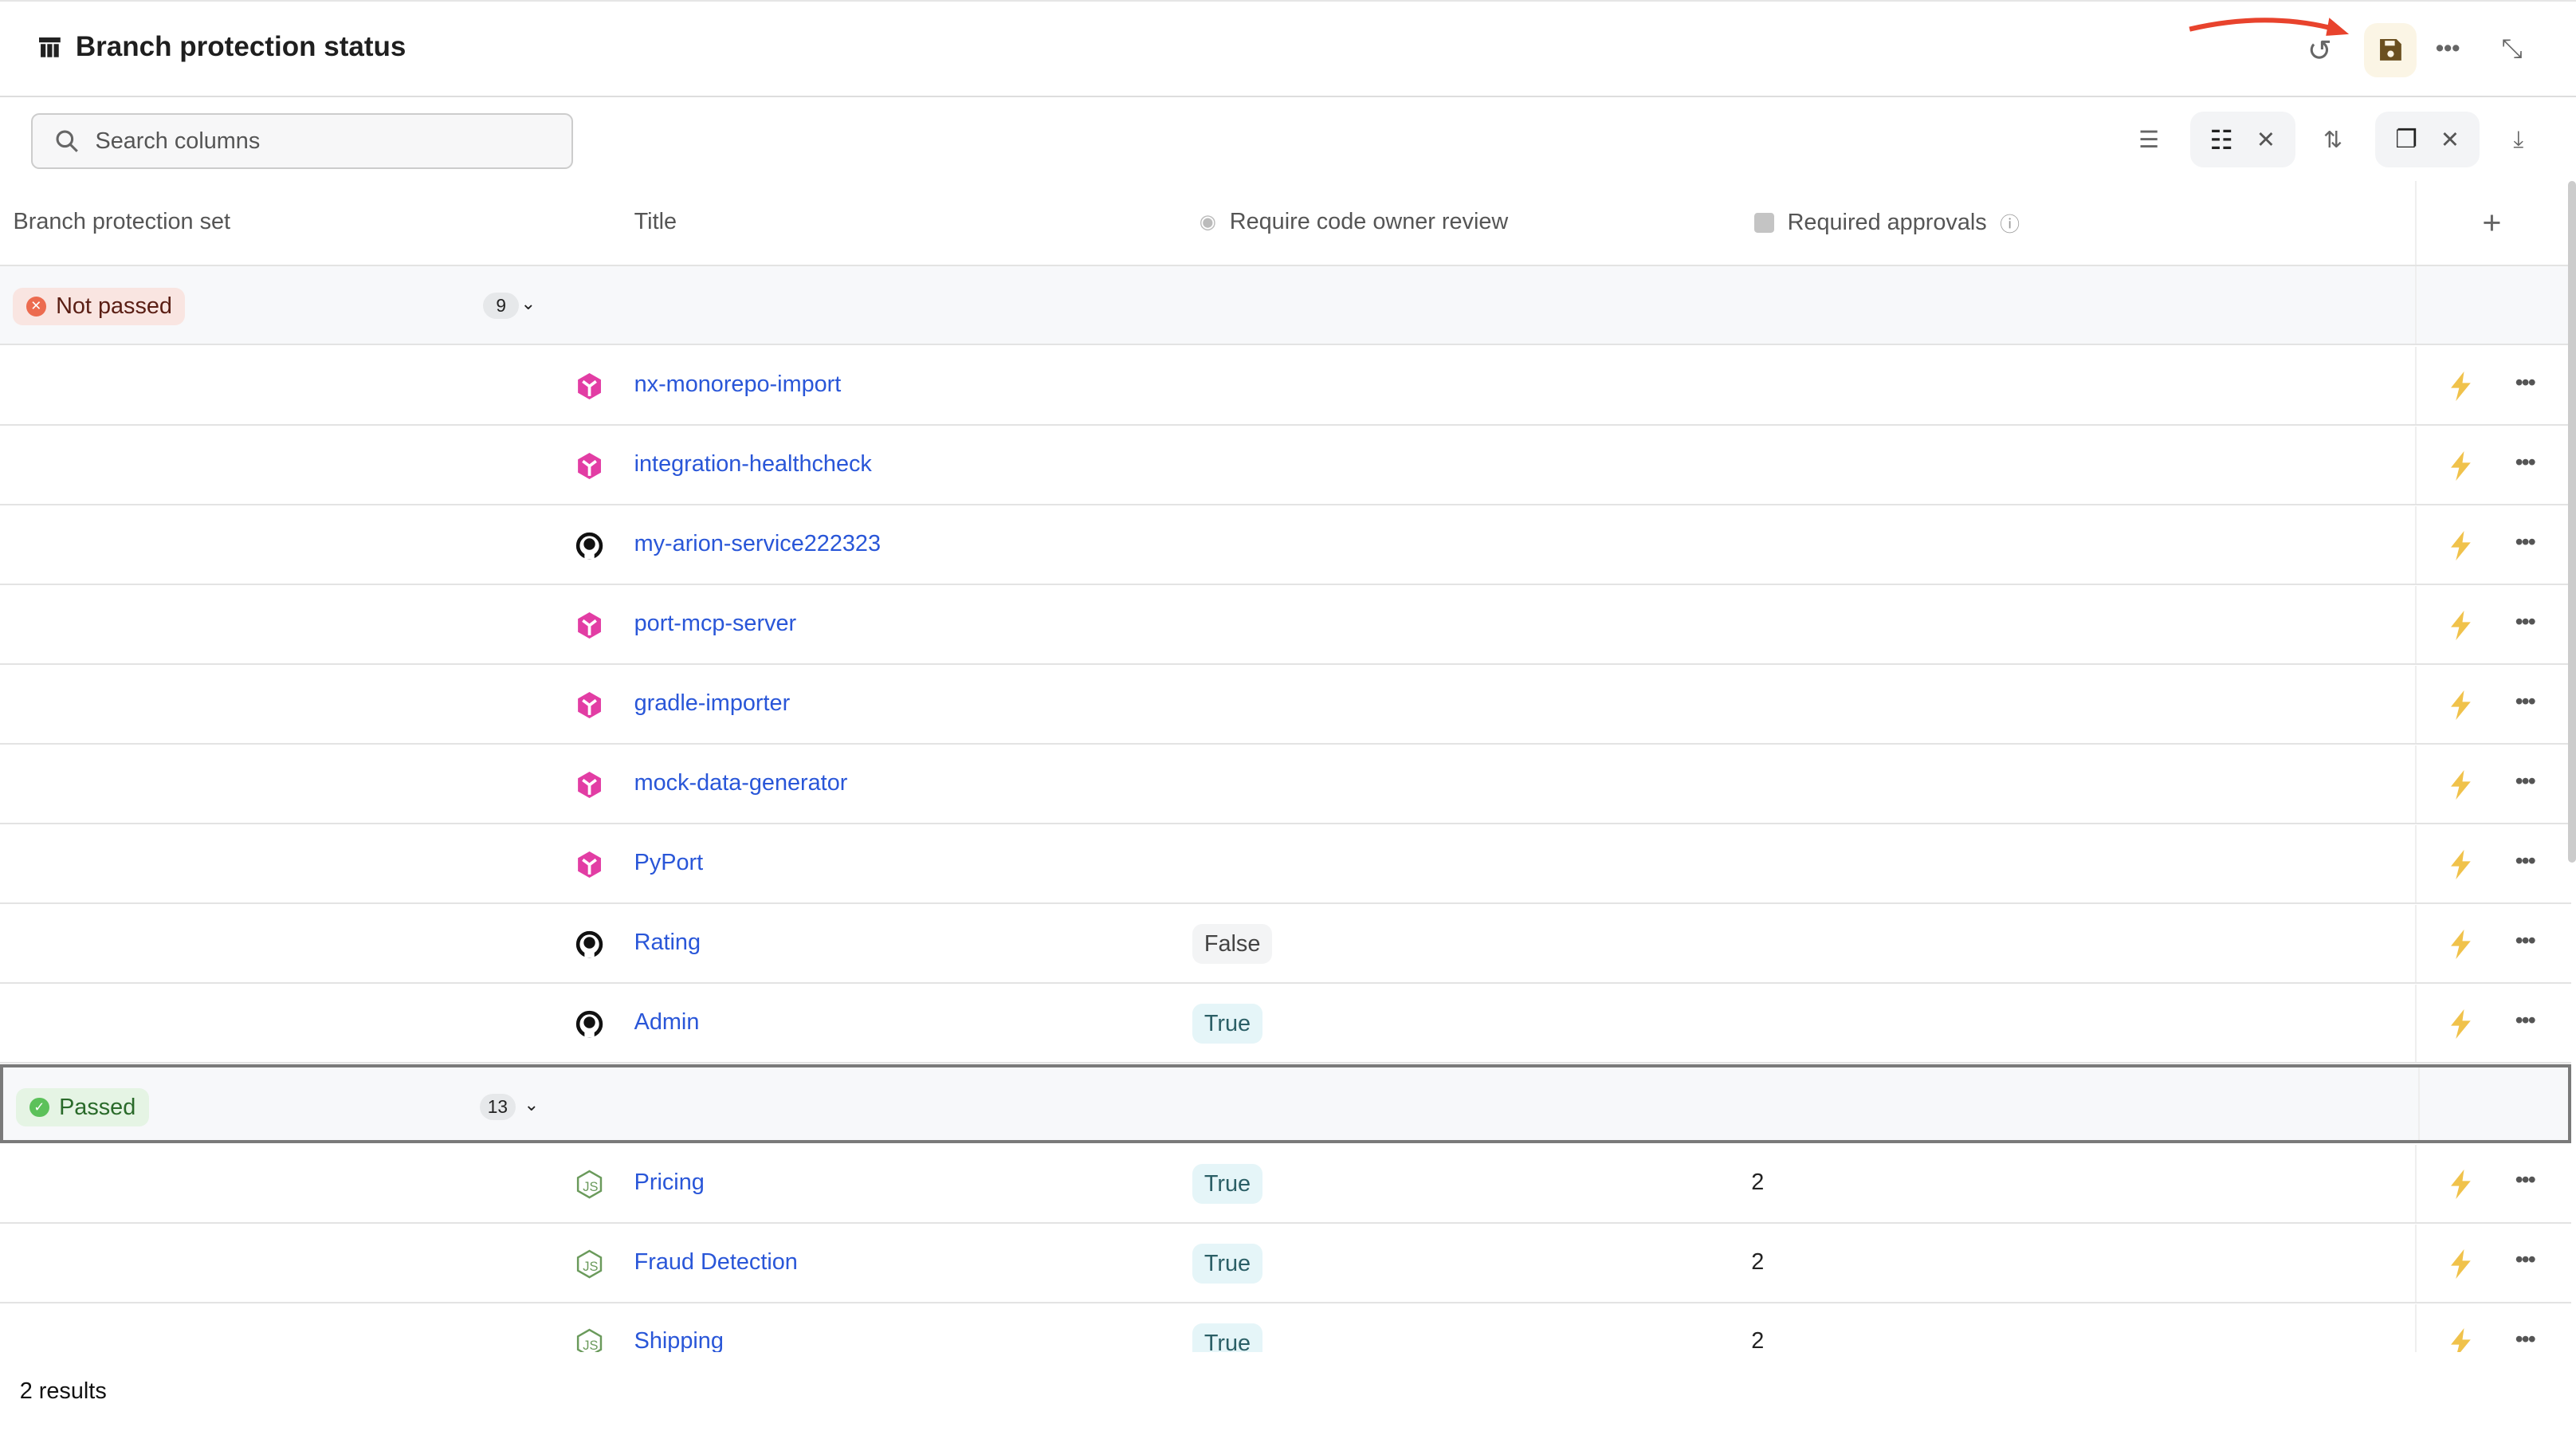 Image resolution: width=2576 pixels, height=1435 pixels. Describe the element at coordinates (712, 703) in the screenshot. I see `entity-title-link: gradle-importer` at that location.